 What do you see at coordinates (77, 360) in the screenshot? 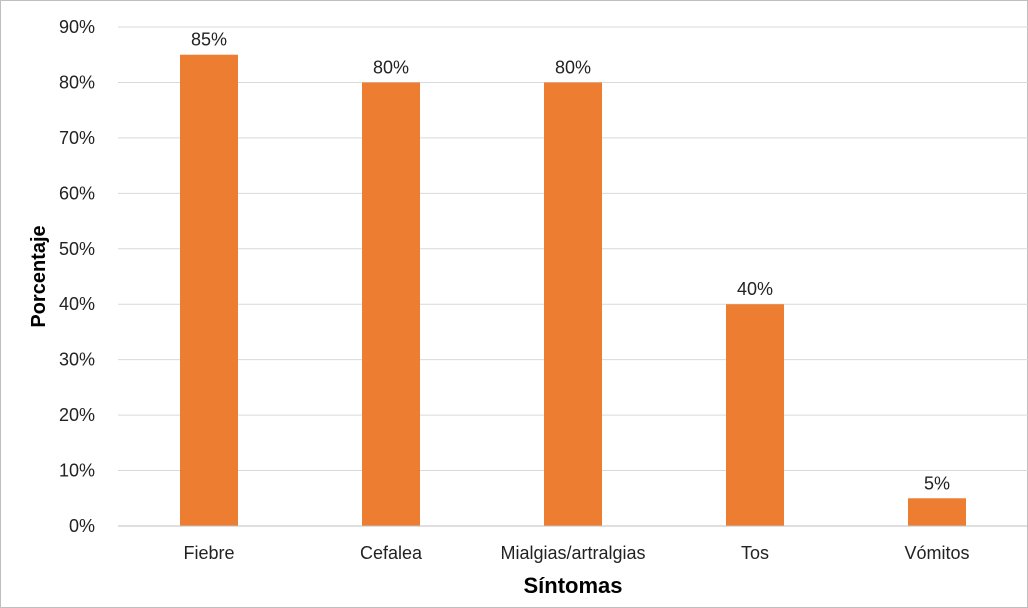
I see `y-tick-label: 30%` at bounding box center [77, 360].